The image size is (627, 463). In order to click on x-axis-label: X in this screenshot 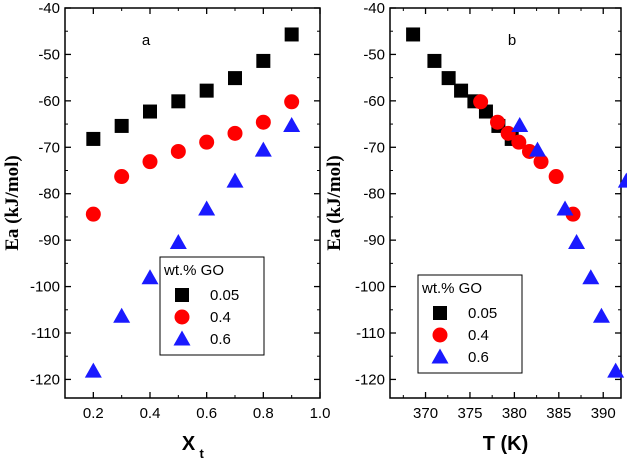, I will do `click(189, 444)`.